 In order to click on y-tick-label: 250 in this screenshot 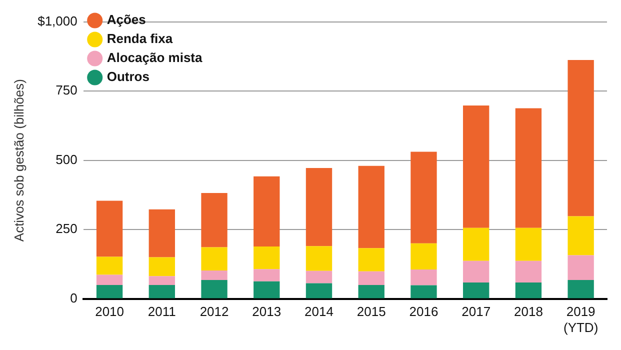, I will do `click(67, 228)`.